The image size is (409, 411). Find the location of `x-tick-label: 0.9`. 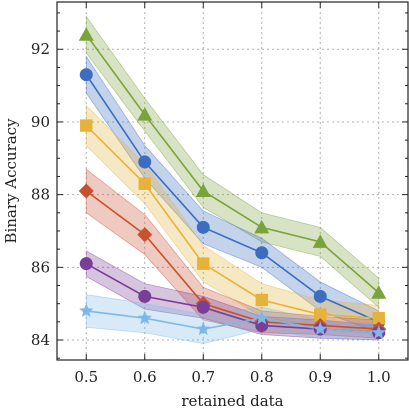

x-tick-label: 0.9 is located at coordinates (320, 377).